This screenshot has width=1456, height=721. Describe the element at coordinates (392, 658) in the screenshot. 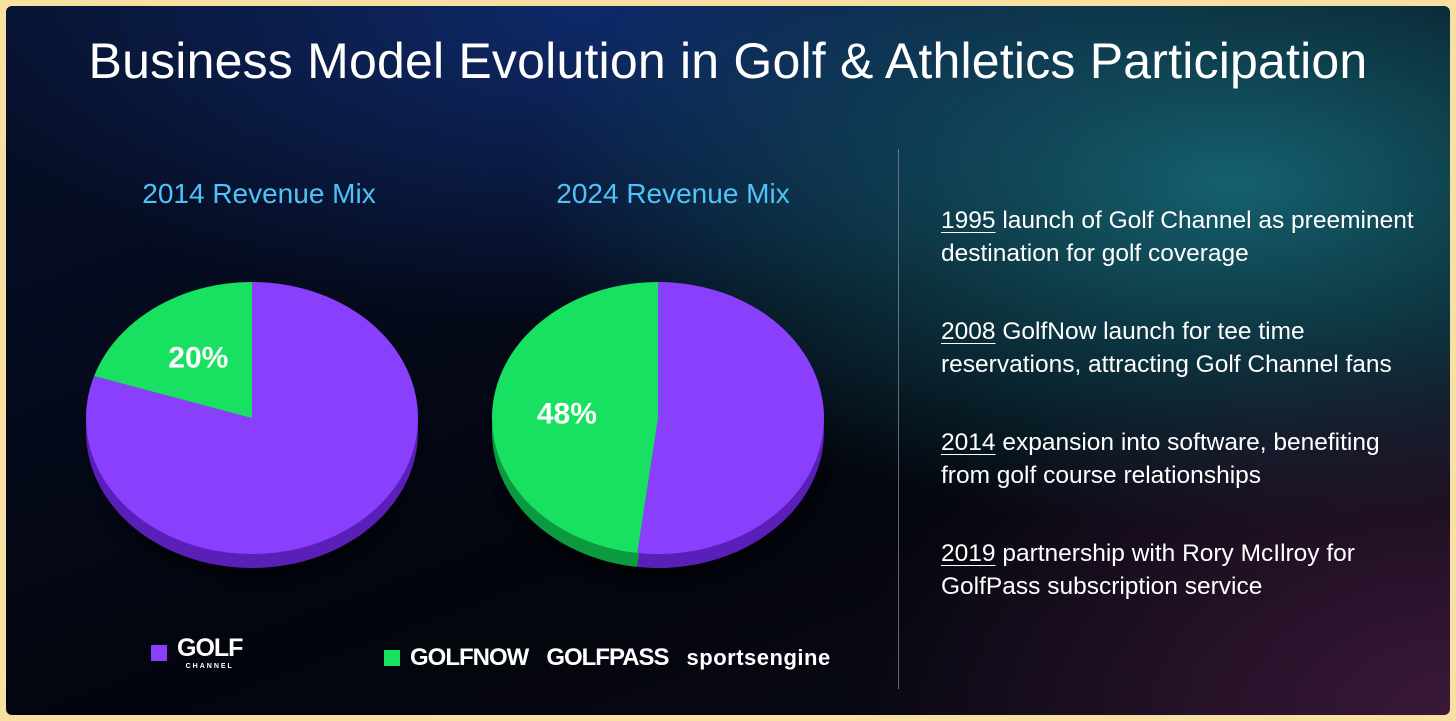

I see `legend-swatch-digital` at that location.